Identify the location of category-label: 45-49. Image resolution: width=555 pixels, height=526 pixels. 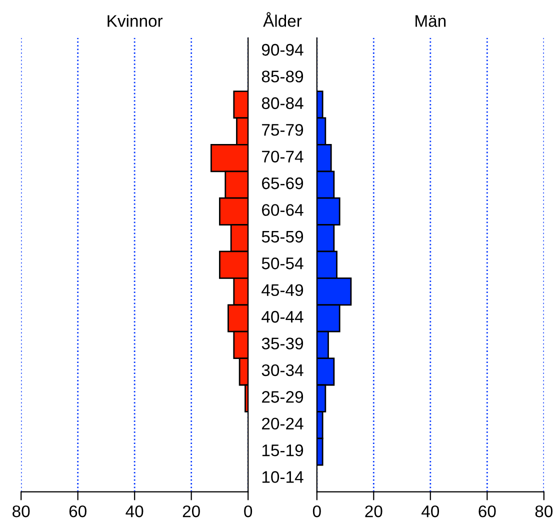
(283, 290).